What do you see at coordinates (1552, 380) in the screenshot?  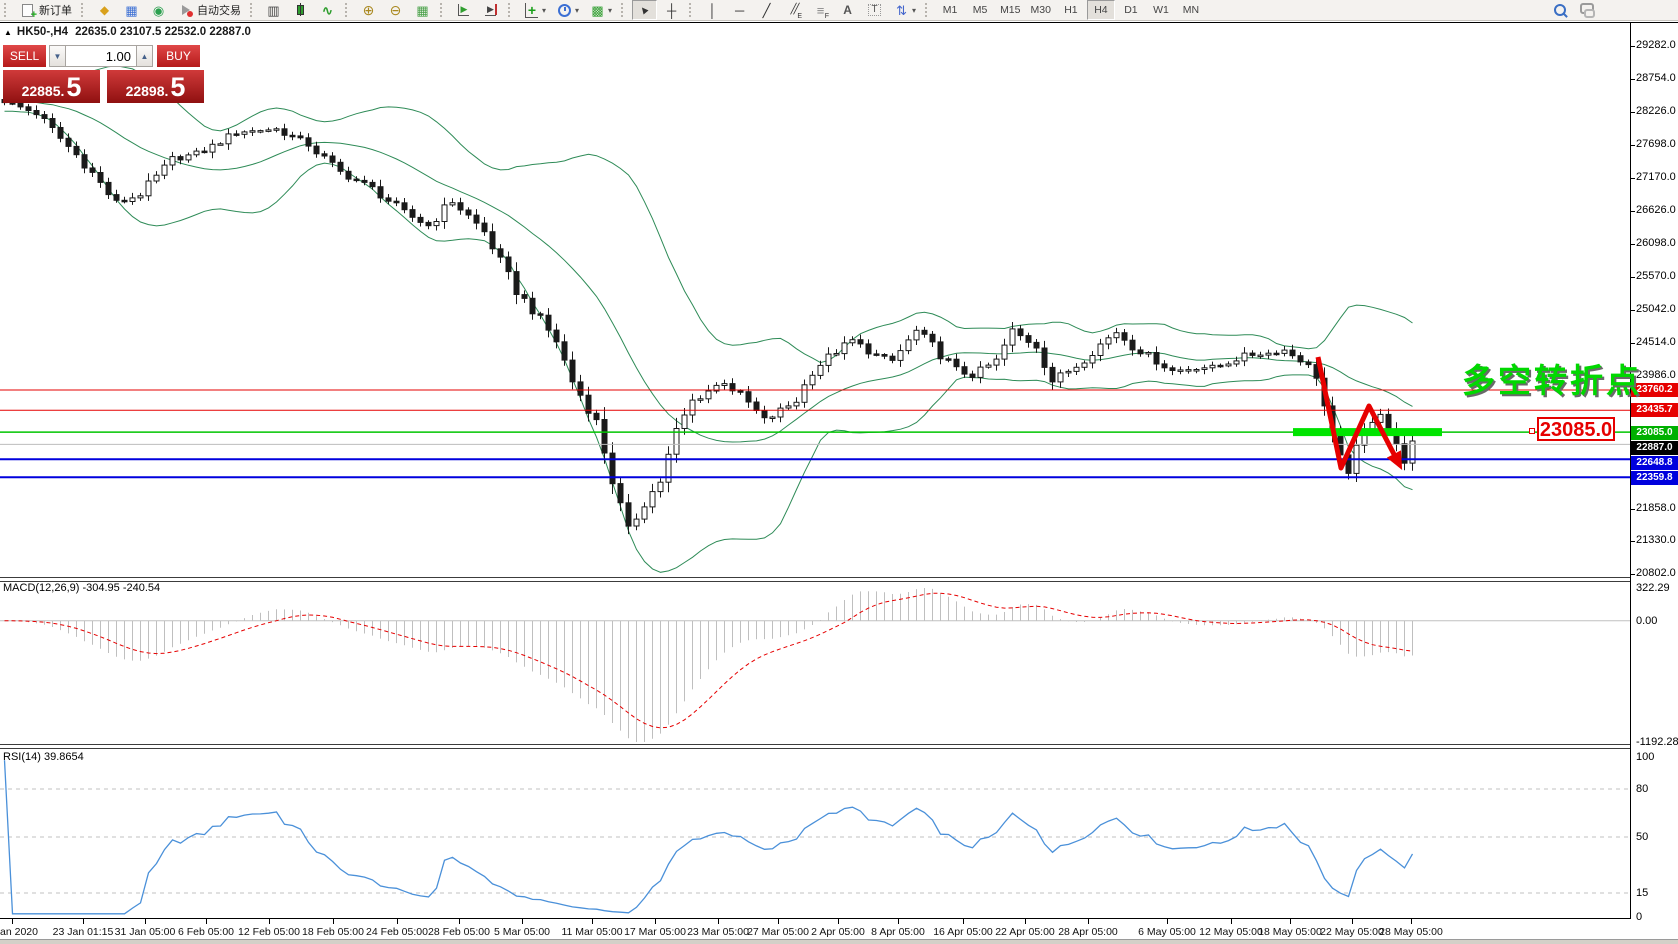 I see `turning-point-annotation: 多空转折点` at bounding box center [1552, 380].